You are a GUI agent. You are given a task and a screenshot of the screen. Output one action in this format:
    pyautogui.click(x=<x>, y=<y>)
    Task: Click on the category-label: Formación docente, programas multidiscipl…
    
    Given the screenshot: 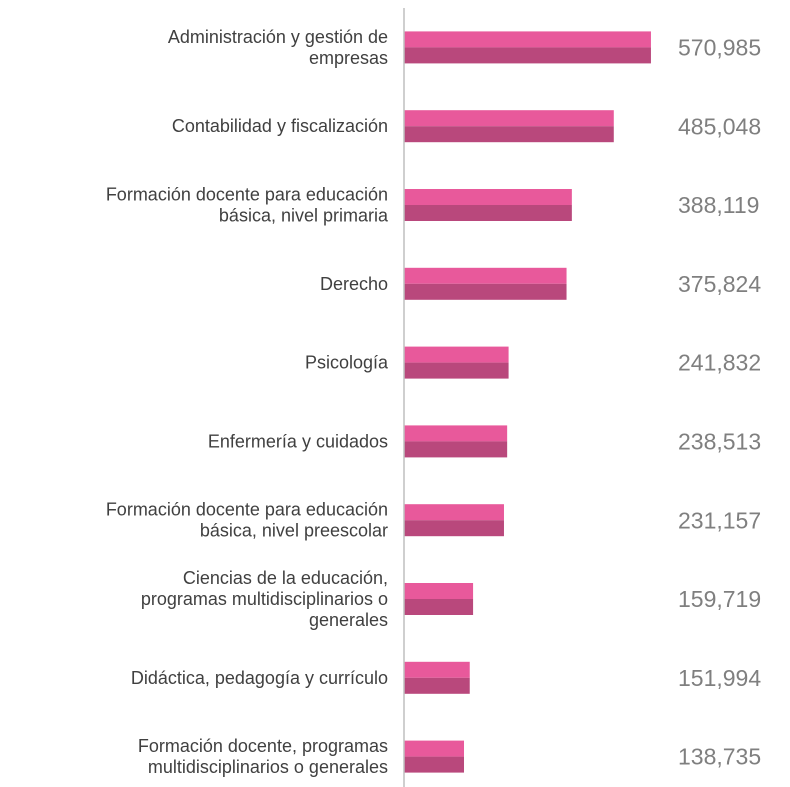 What is the action you would take?
    pyautogui.click(x=263, y=756)
    